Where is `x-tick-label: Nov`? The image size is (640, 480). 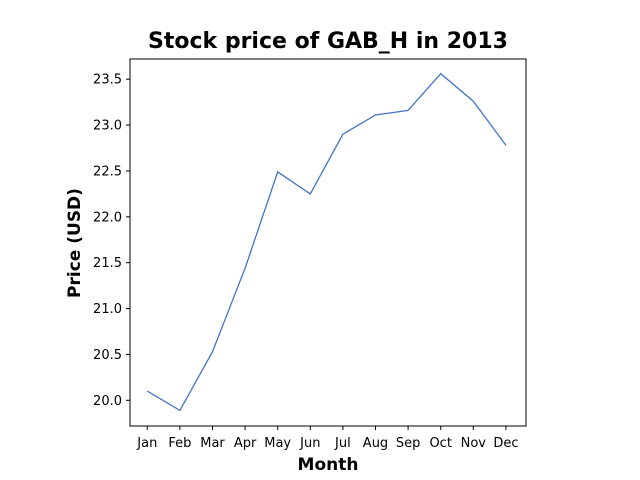 x-tick-label: Nov is located at coordinates (474, 443).